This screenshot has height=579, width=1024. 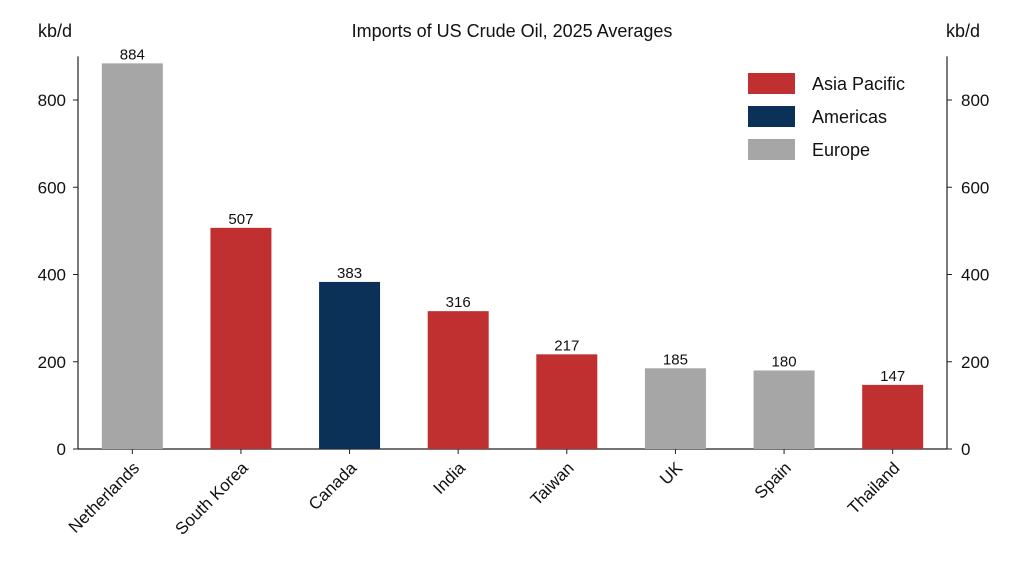 I want to click on x-tick-label: Netherlands, so click(x=104, y=497).